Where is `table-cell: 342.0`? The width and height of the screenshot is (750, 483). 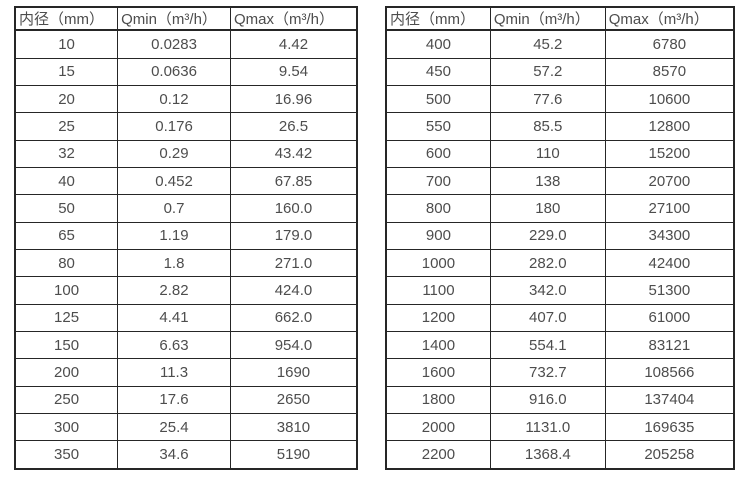
table-cell: 342.0 is located at coordinates (547, 290).